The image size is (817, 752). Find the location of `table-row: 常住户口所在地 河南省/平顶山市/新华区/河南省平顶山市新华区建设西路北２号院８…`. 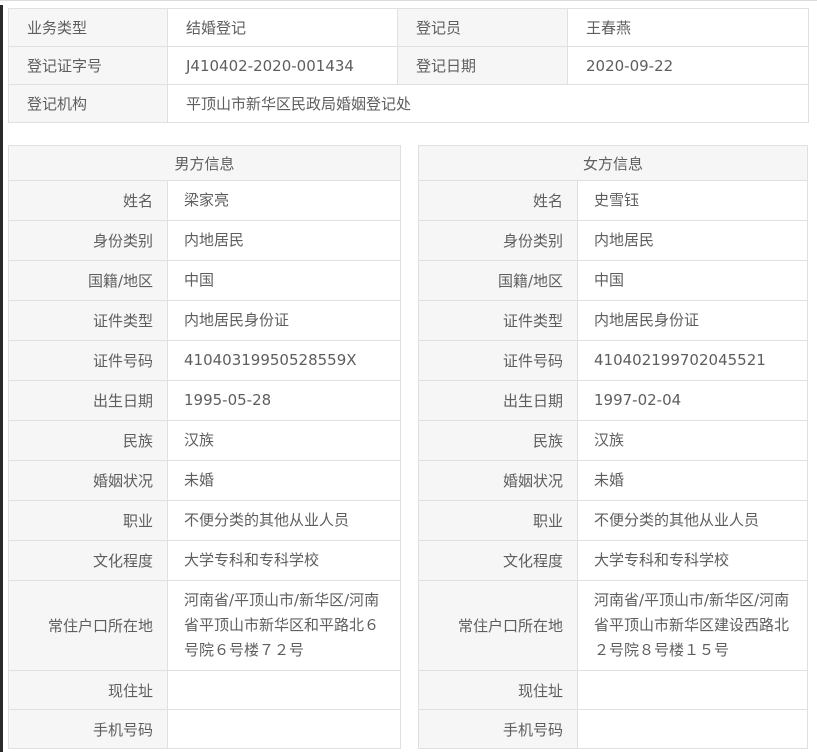

table-row: 常住户口所在地 河南省/平顶山市/新华区/河南省平顶山市新华区建设西路北２号院８… is located at coordinates (613, 625).